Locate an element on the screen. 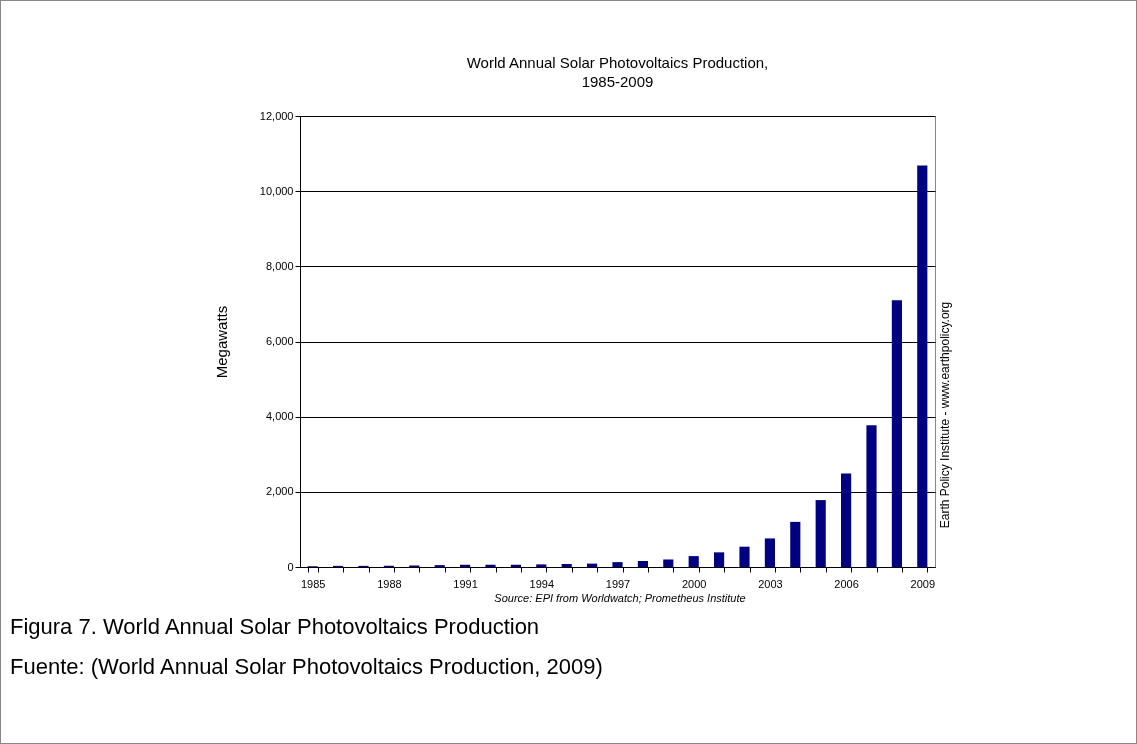  x-tick-label: 1994 is located at coordinates (542, 583).